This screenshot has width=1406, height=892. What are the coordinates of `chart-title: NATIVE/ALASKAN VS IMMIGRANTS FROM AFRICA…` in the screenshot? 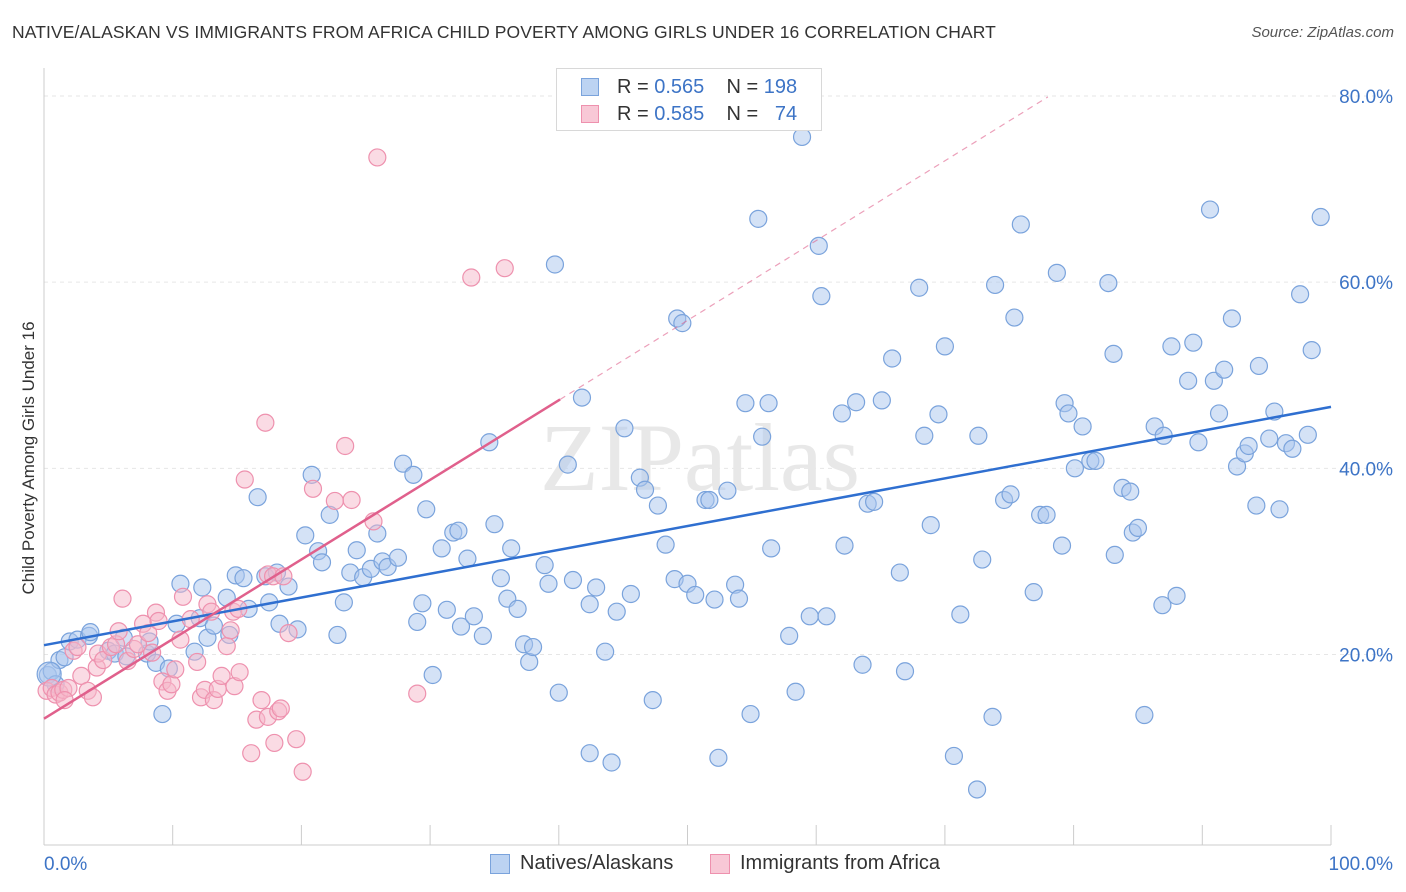 It's located at (504, 32).